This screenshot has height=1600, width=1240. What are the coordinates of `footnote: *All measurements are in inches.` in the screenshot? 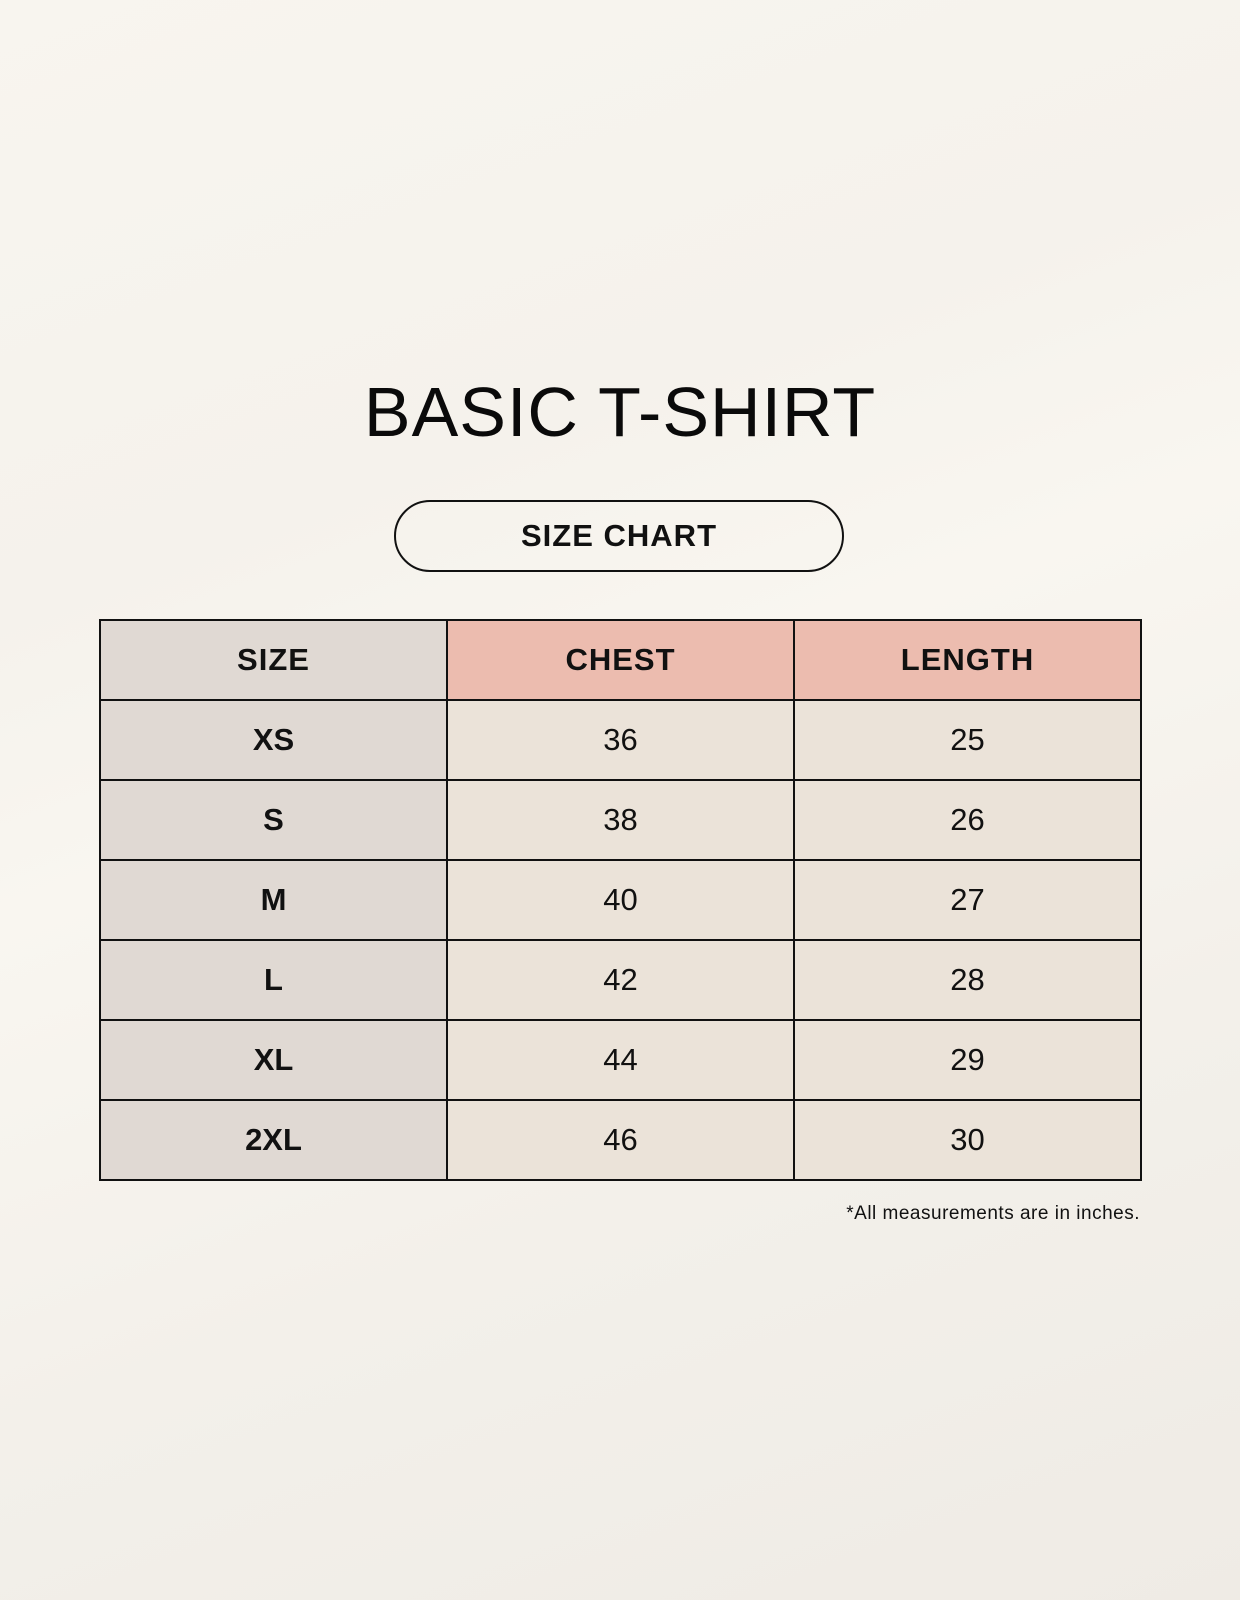 It's located at (993, 1213).